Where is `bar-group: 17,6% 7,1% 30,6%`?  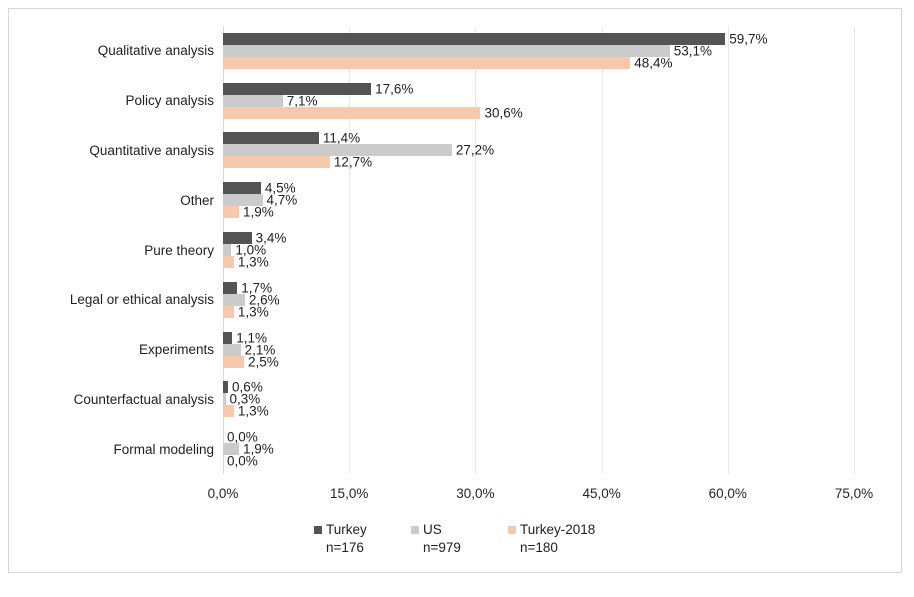
bar-group: 17,6% 7,1% 30,6% is located at coordinates (538, 101).